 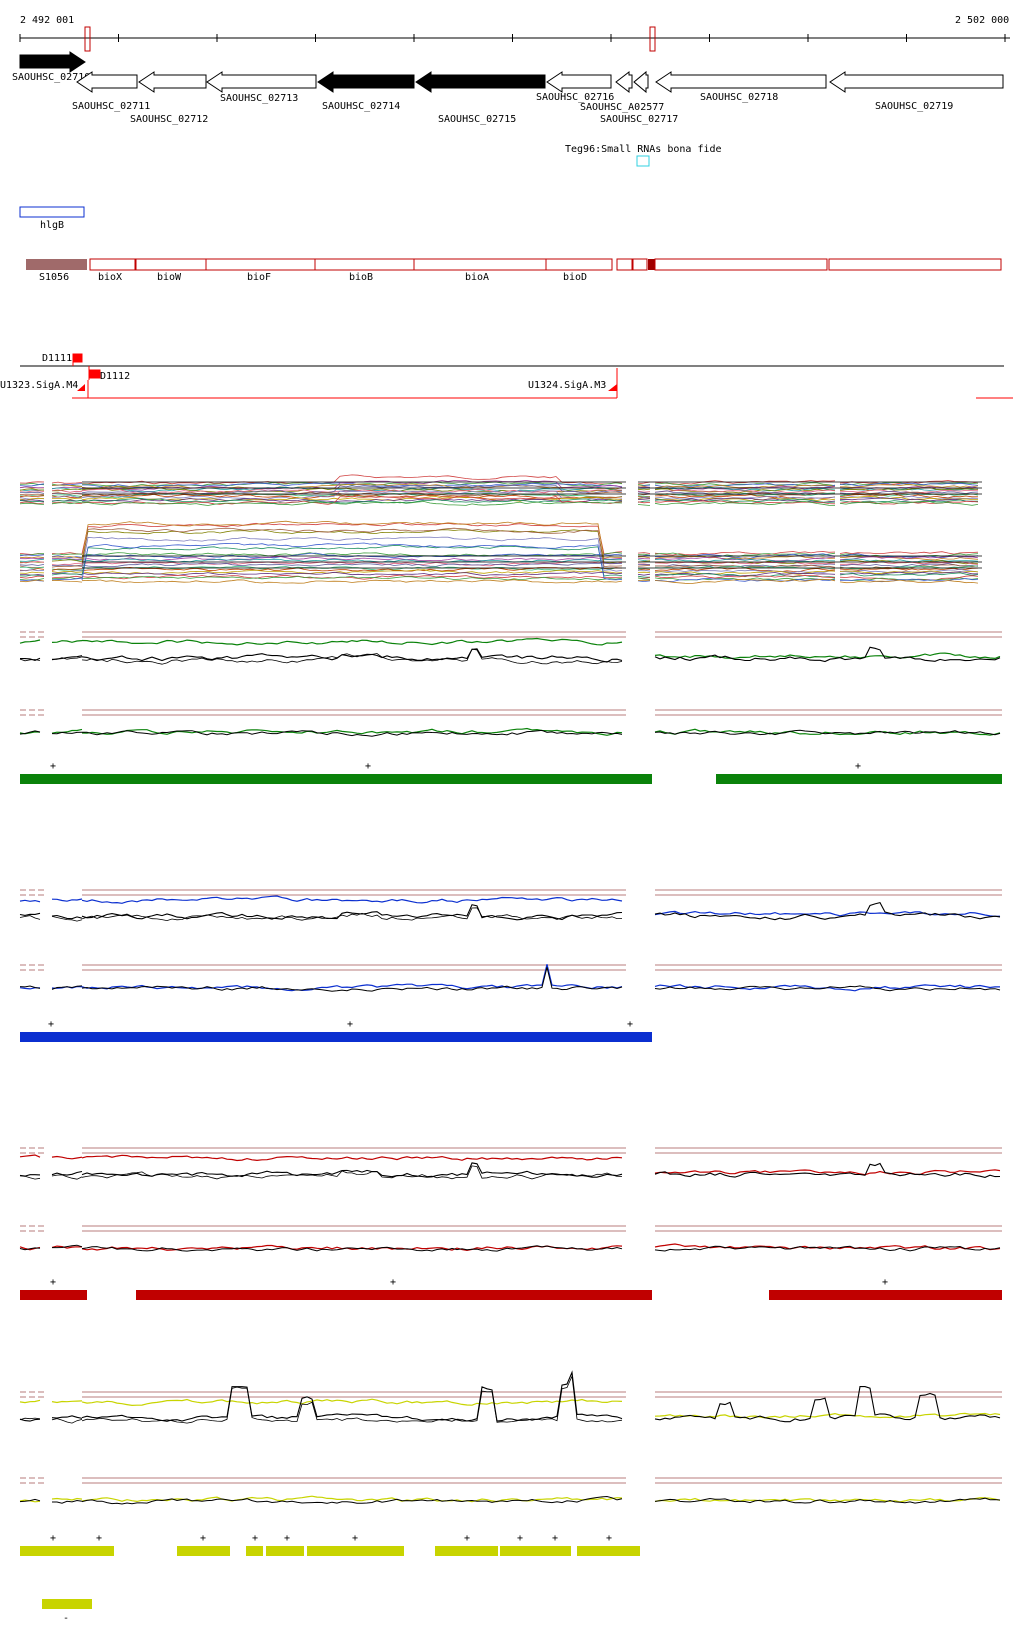 I want to click on gene-label-02717: SAOUHSC_02717, so click(x=639, y=119).